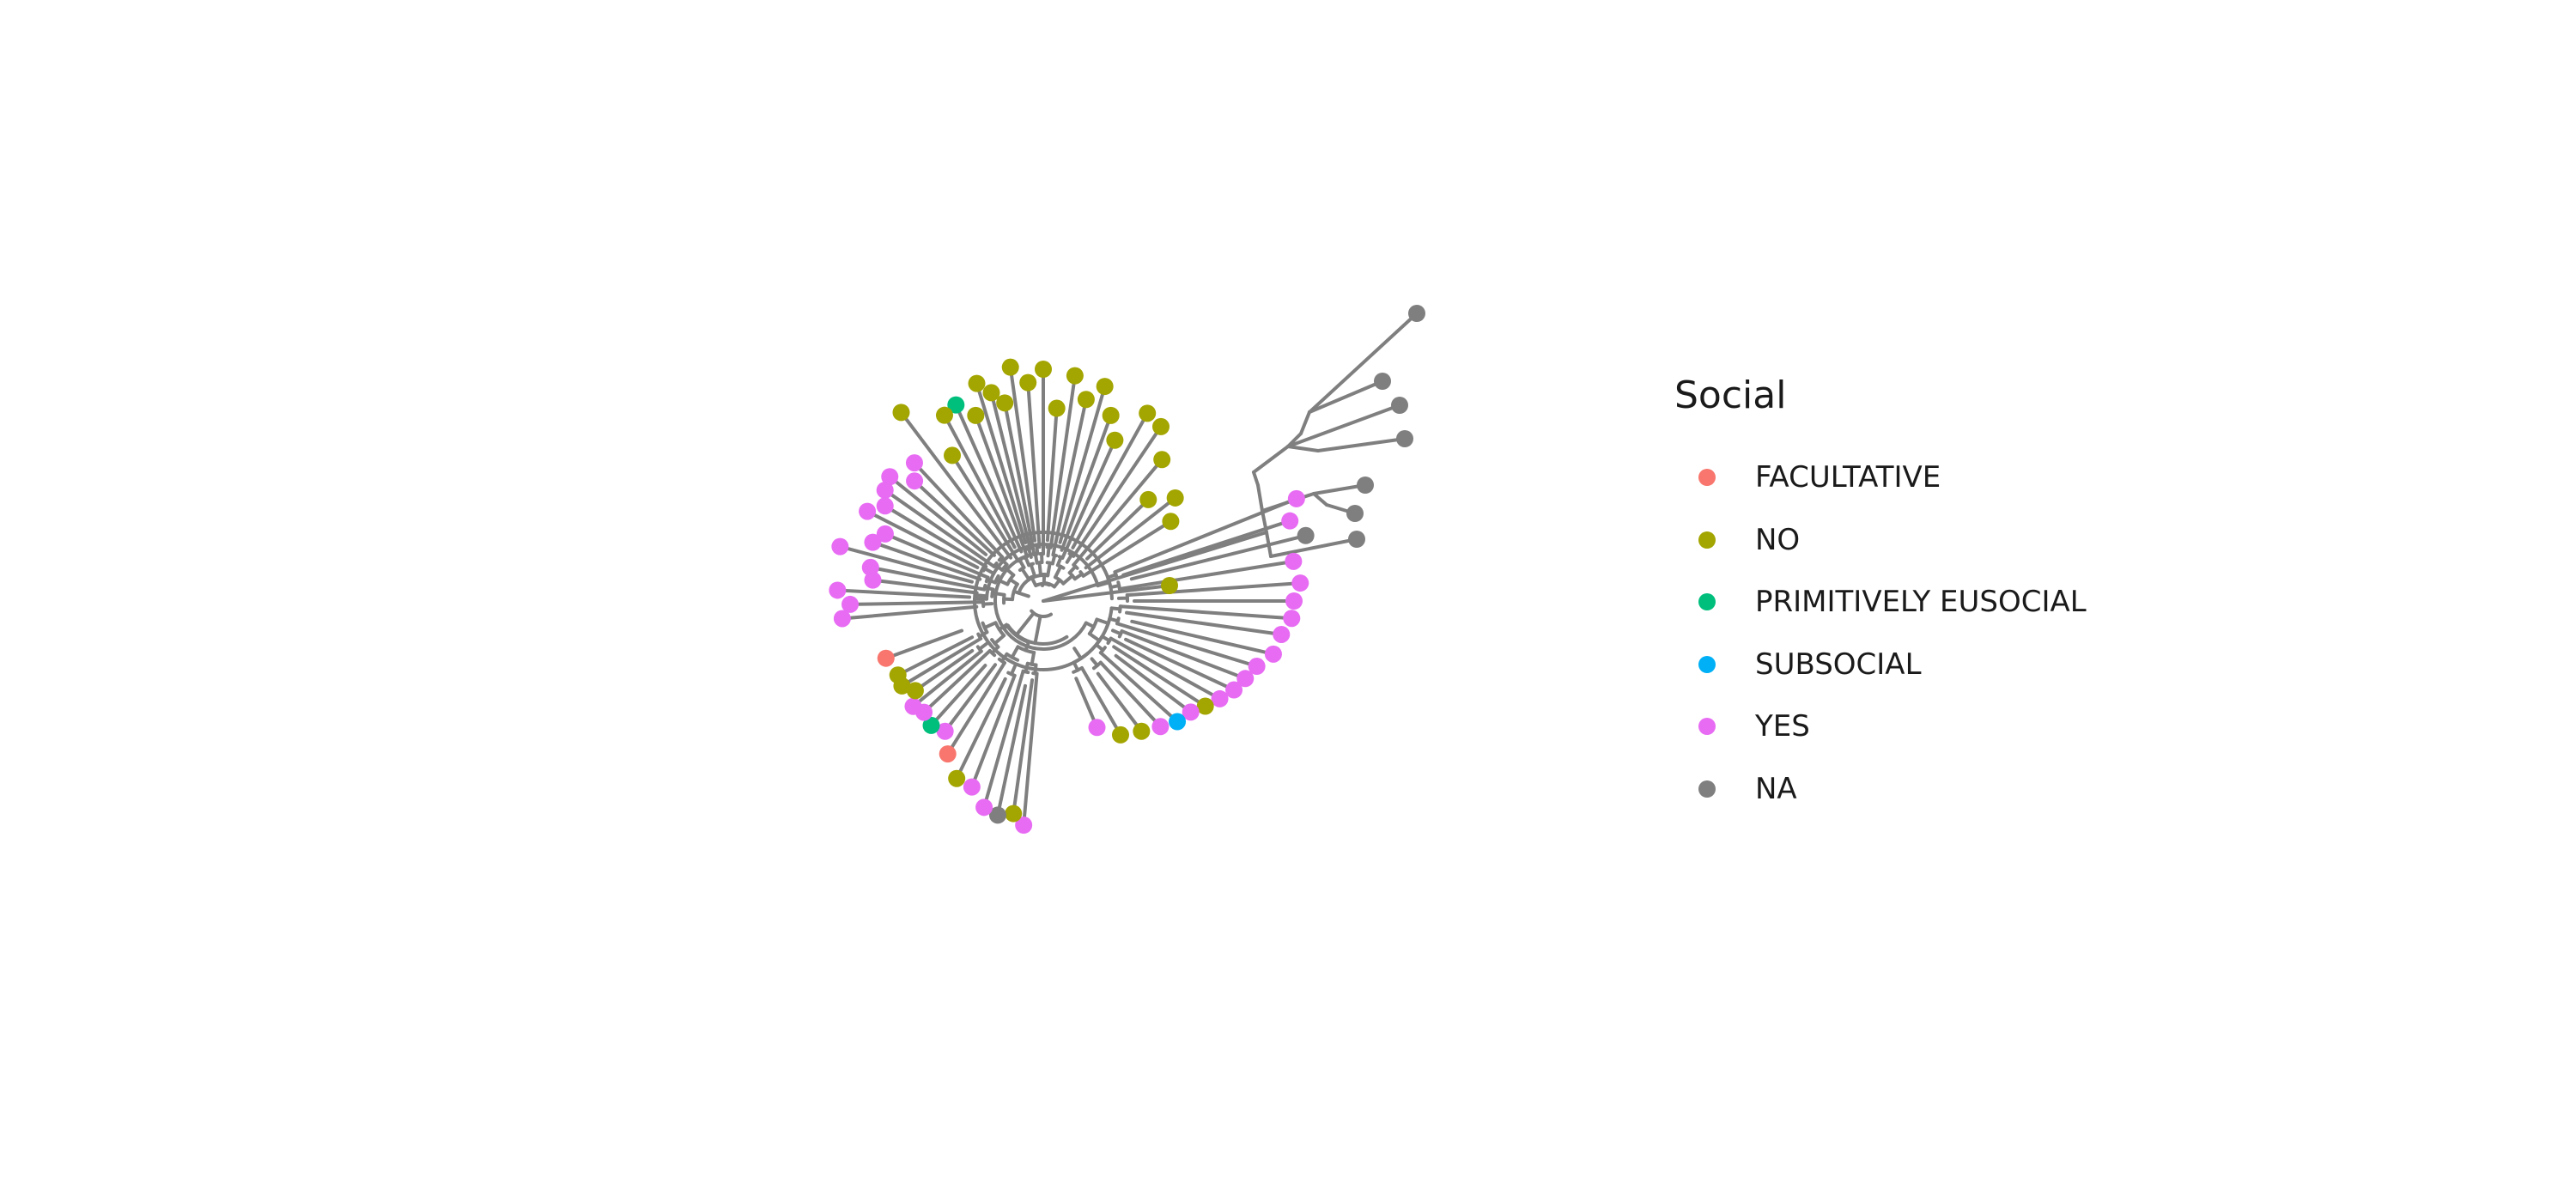 The width and height of the screenshot is (2576, 1202). I want to click on legend-label: FACULTATIVE, so click(1848, 477).